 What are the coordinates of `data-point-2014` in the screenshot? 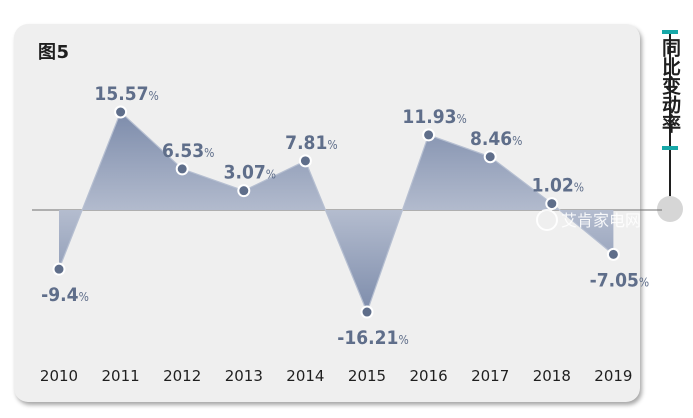 It's located at (305, 161).